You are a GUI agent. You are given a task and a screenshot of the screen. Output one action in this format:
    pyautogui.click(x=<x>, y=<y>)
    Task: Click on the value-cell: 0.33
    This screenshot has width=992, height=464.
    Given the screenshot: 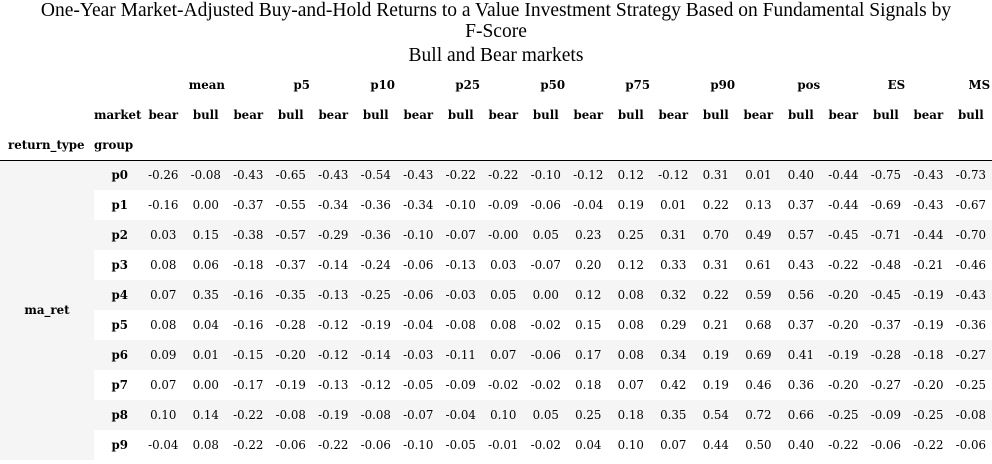 What is the action you would take?
    pyautogui.click(x=673, y=265)
    